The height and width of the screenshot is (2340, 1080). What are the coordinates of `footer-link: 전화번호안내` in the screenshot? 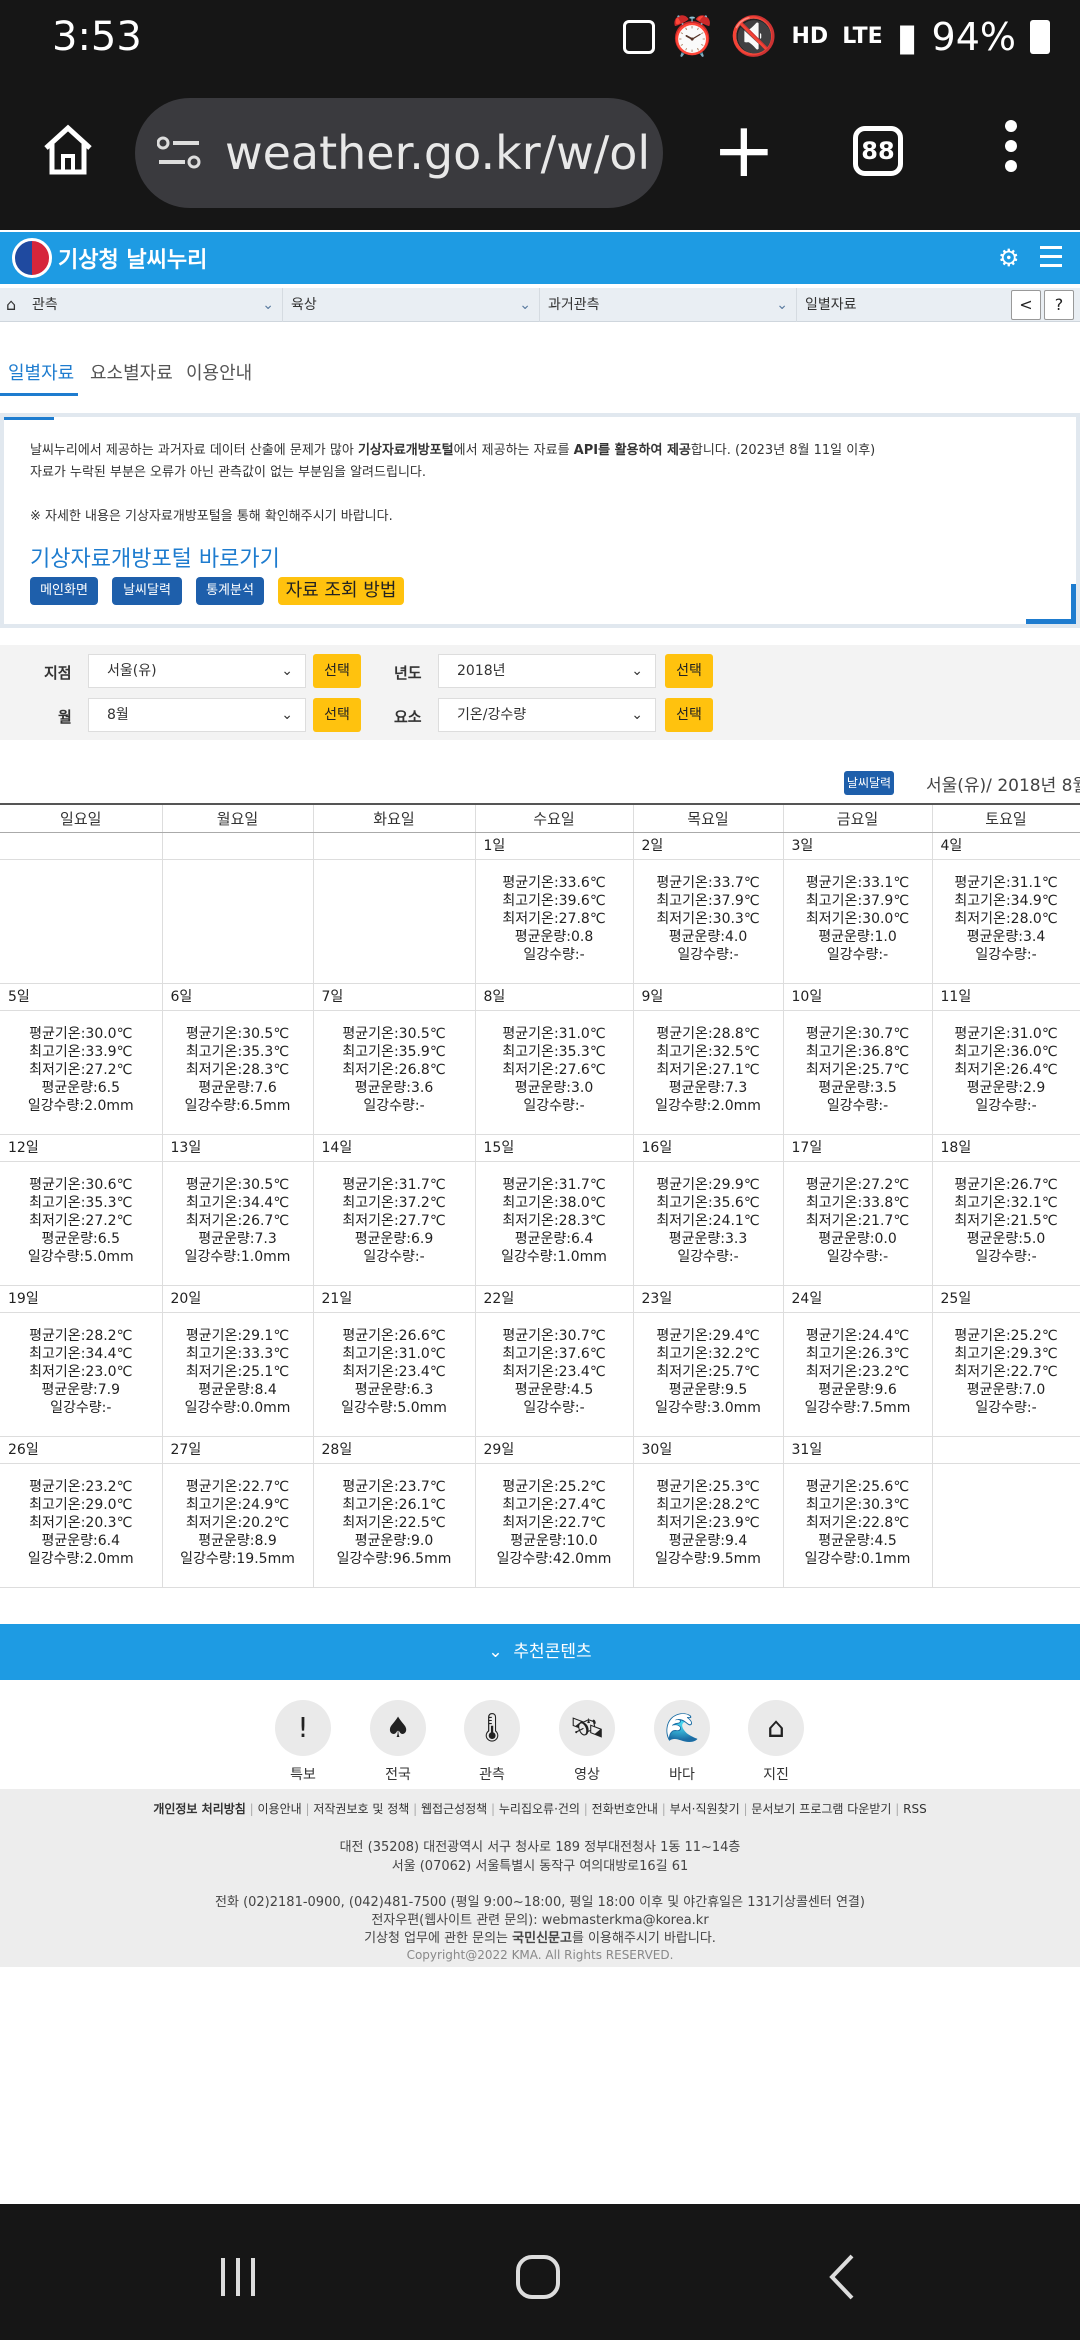 It's located at (624, 1809).